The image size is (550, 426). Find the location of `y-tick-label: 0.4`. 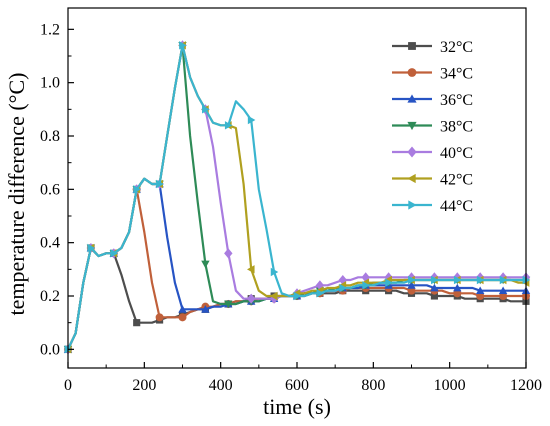

y-tick-label: 0.4 is located at coordinates (50, 243).